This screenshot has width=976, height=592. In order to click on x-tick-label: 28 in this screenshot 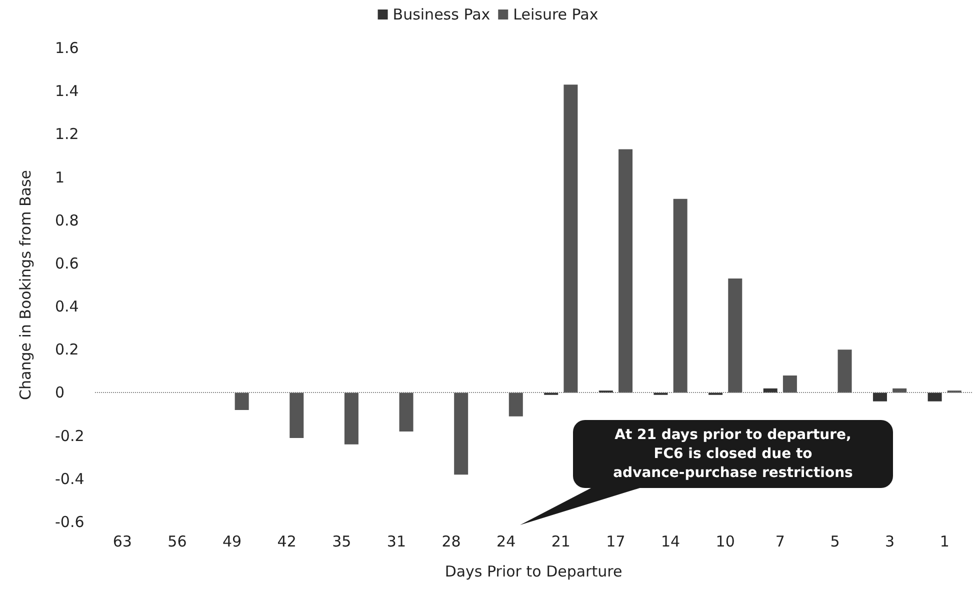, I will do `click(451, 541)`.